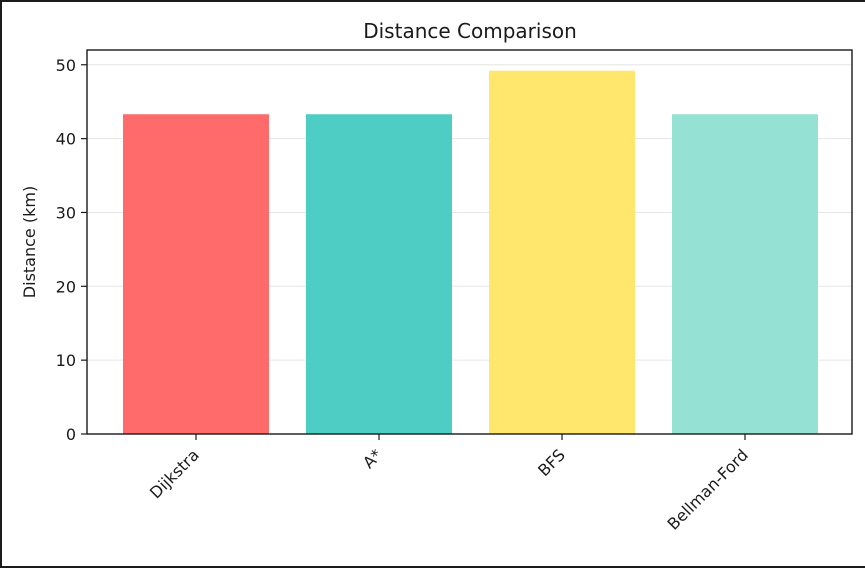  Describe the element at coordinates (470, 31) in the screenshot. I see `chart-title: Distance Comparison` at that location.